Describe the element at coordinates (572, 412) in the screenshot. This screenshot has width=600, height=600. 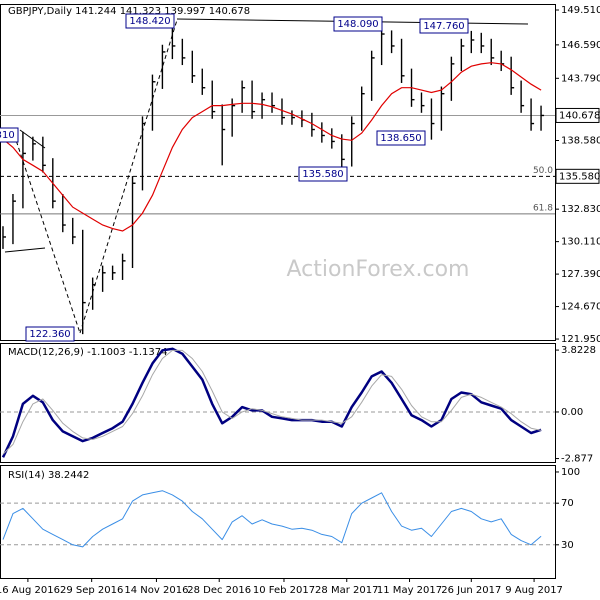
I see `y-tick-label: 0.00` at that location.